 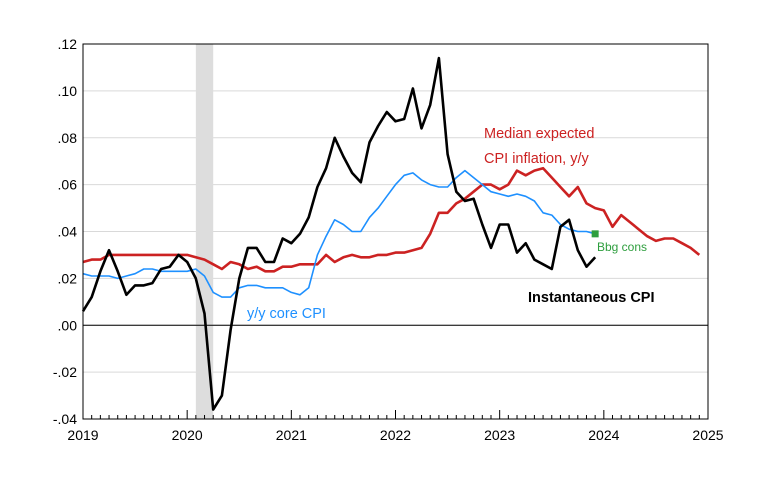 I want to click on median-label-line1: Median expected, so click(x=539, y=134).